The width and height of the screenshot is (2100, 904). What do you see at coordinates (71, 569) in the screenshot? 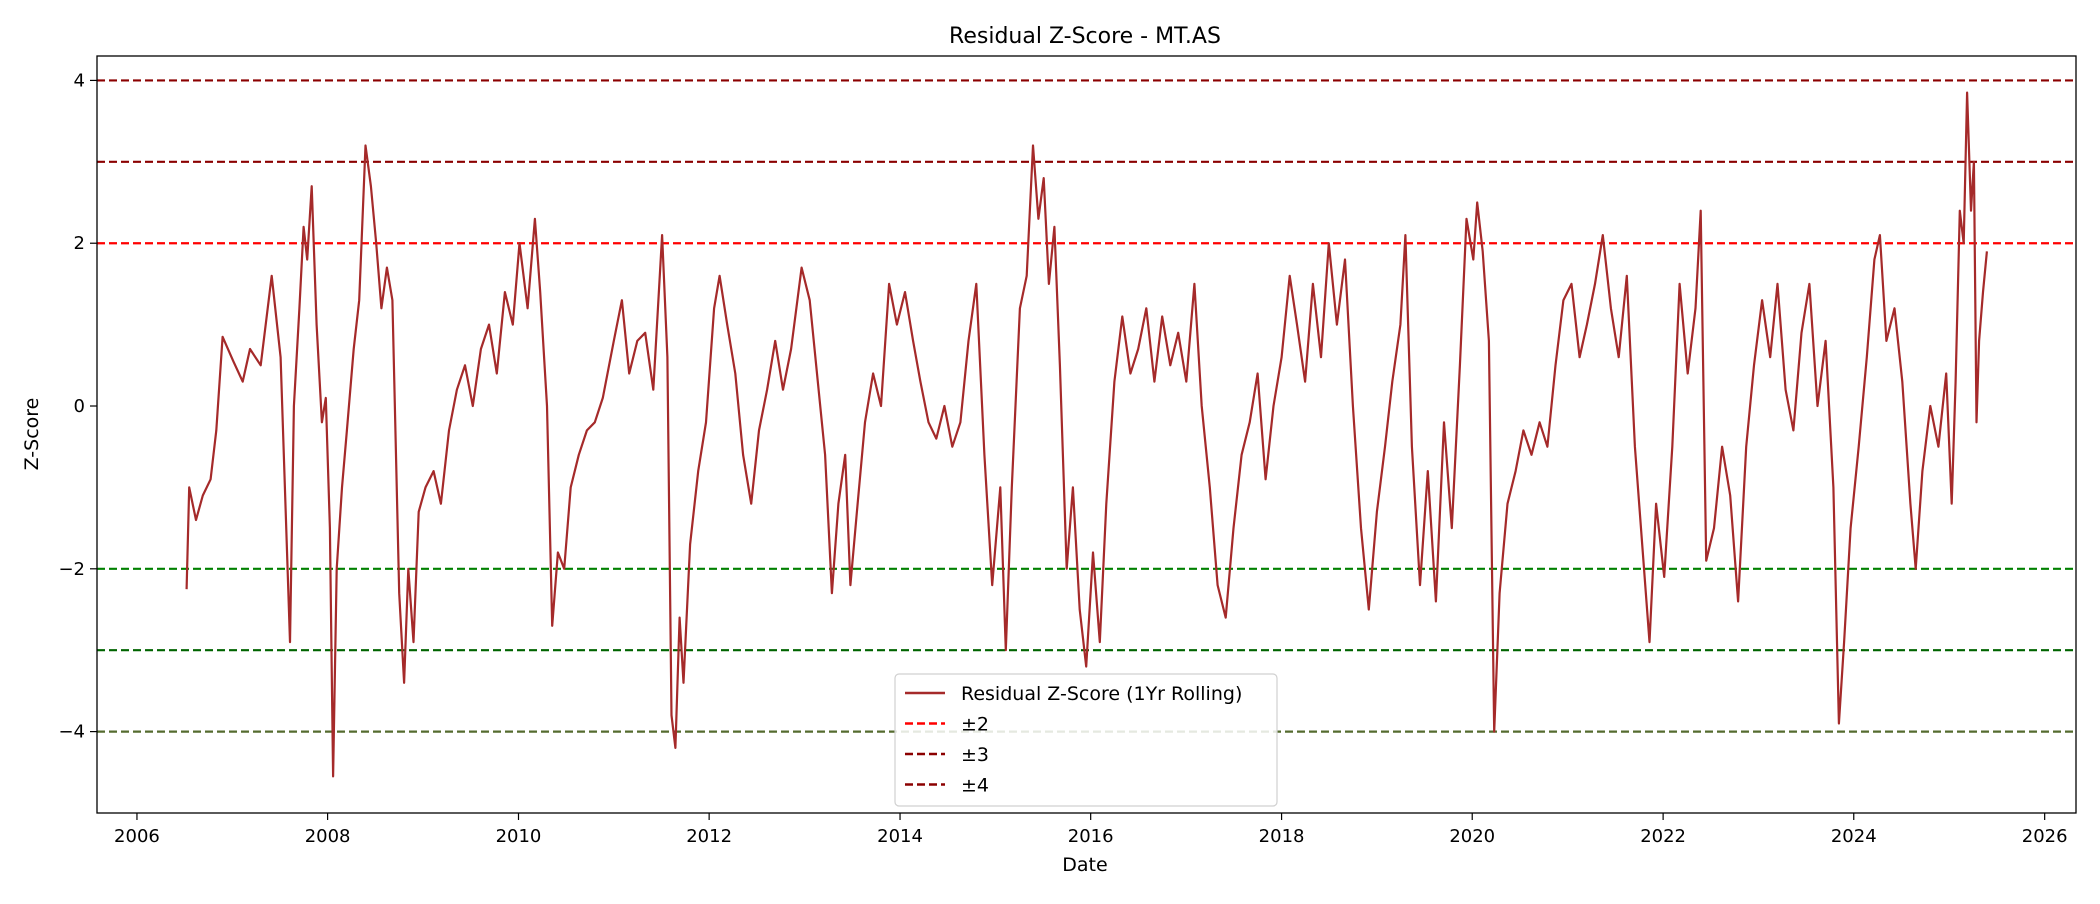
I see `y-tick-label: −2` at bounding box center [71, 569].